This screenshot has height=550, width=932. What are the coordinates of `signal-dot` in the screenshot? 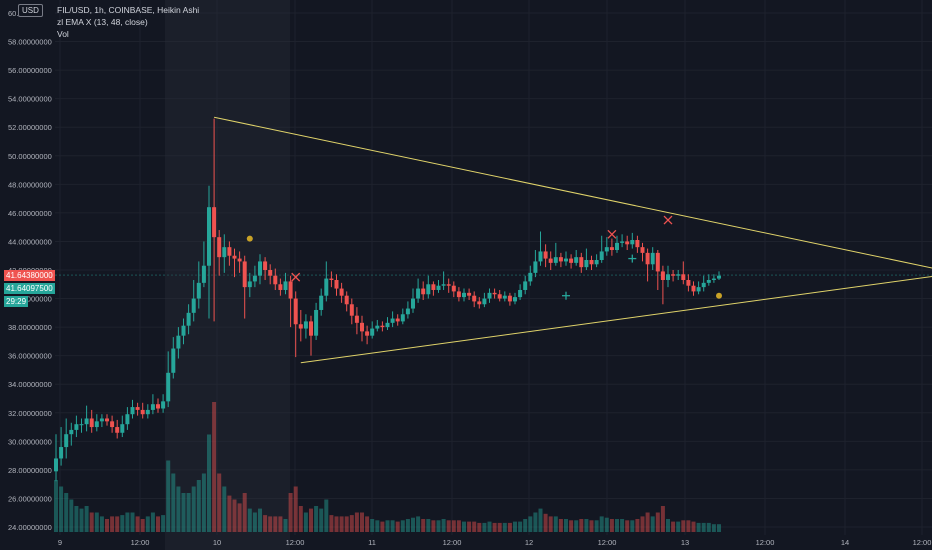 It's located at (249, 238).